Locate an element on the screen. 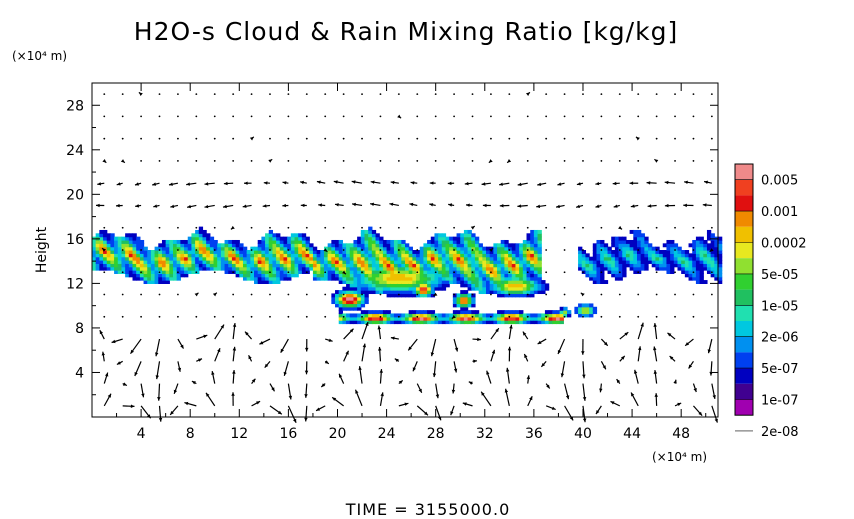 The height and width of the screenshot is (519, 854). colorbar-cell is located at coordinates (744, 376).